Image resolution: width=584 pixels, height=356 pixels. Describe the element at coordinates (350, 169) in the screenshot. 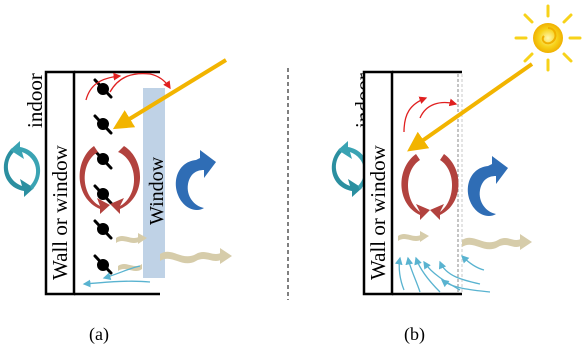

I see `rotation-arrow-icon-b` at that location.